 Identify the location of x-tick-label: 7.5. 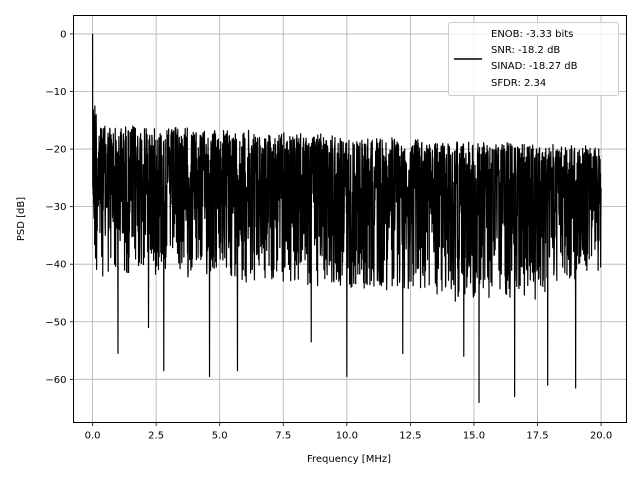
(283, 436).